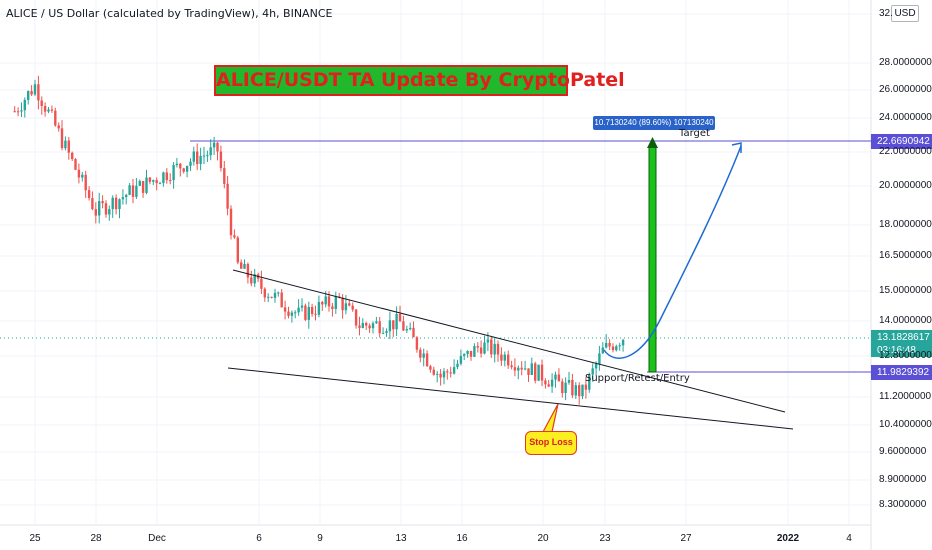 The width and height of the screenshot is (932, 550). Describe the element at coordinates (788, 538) in the screenshot. I see `x-tick-label: 2022` at that location.